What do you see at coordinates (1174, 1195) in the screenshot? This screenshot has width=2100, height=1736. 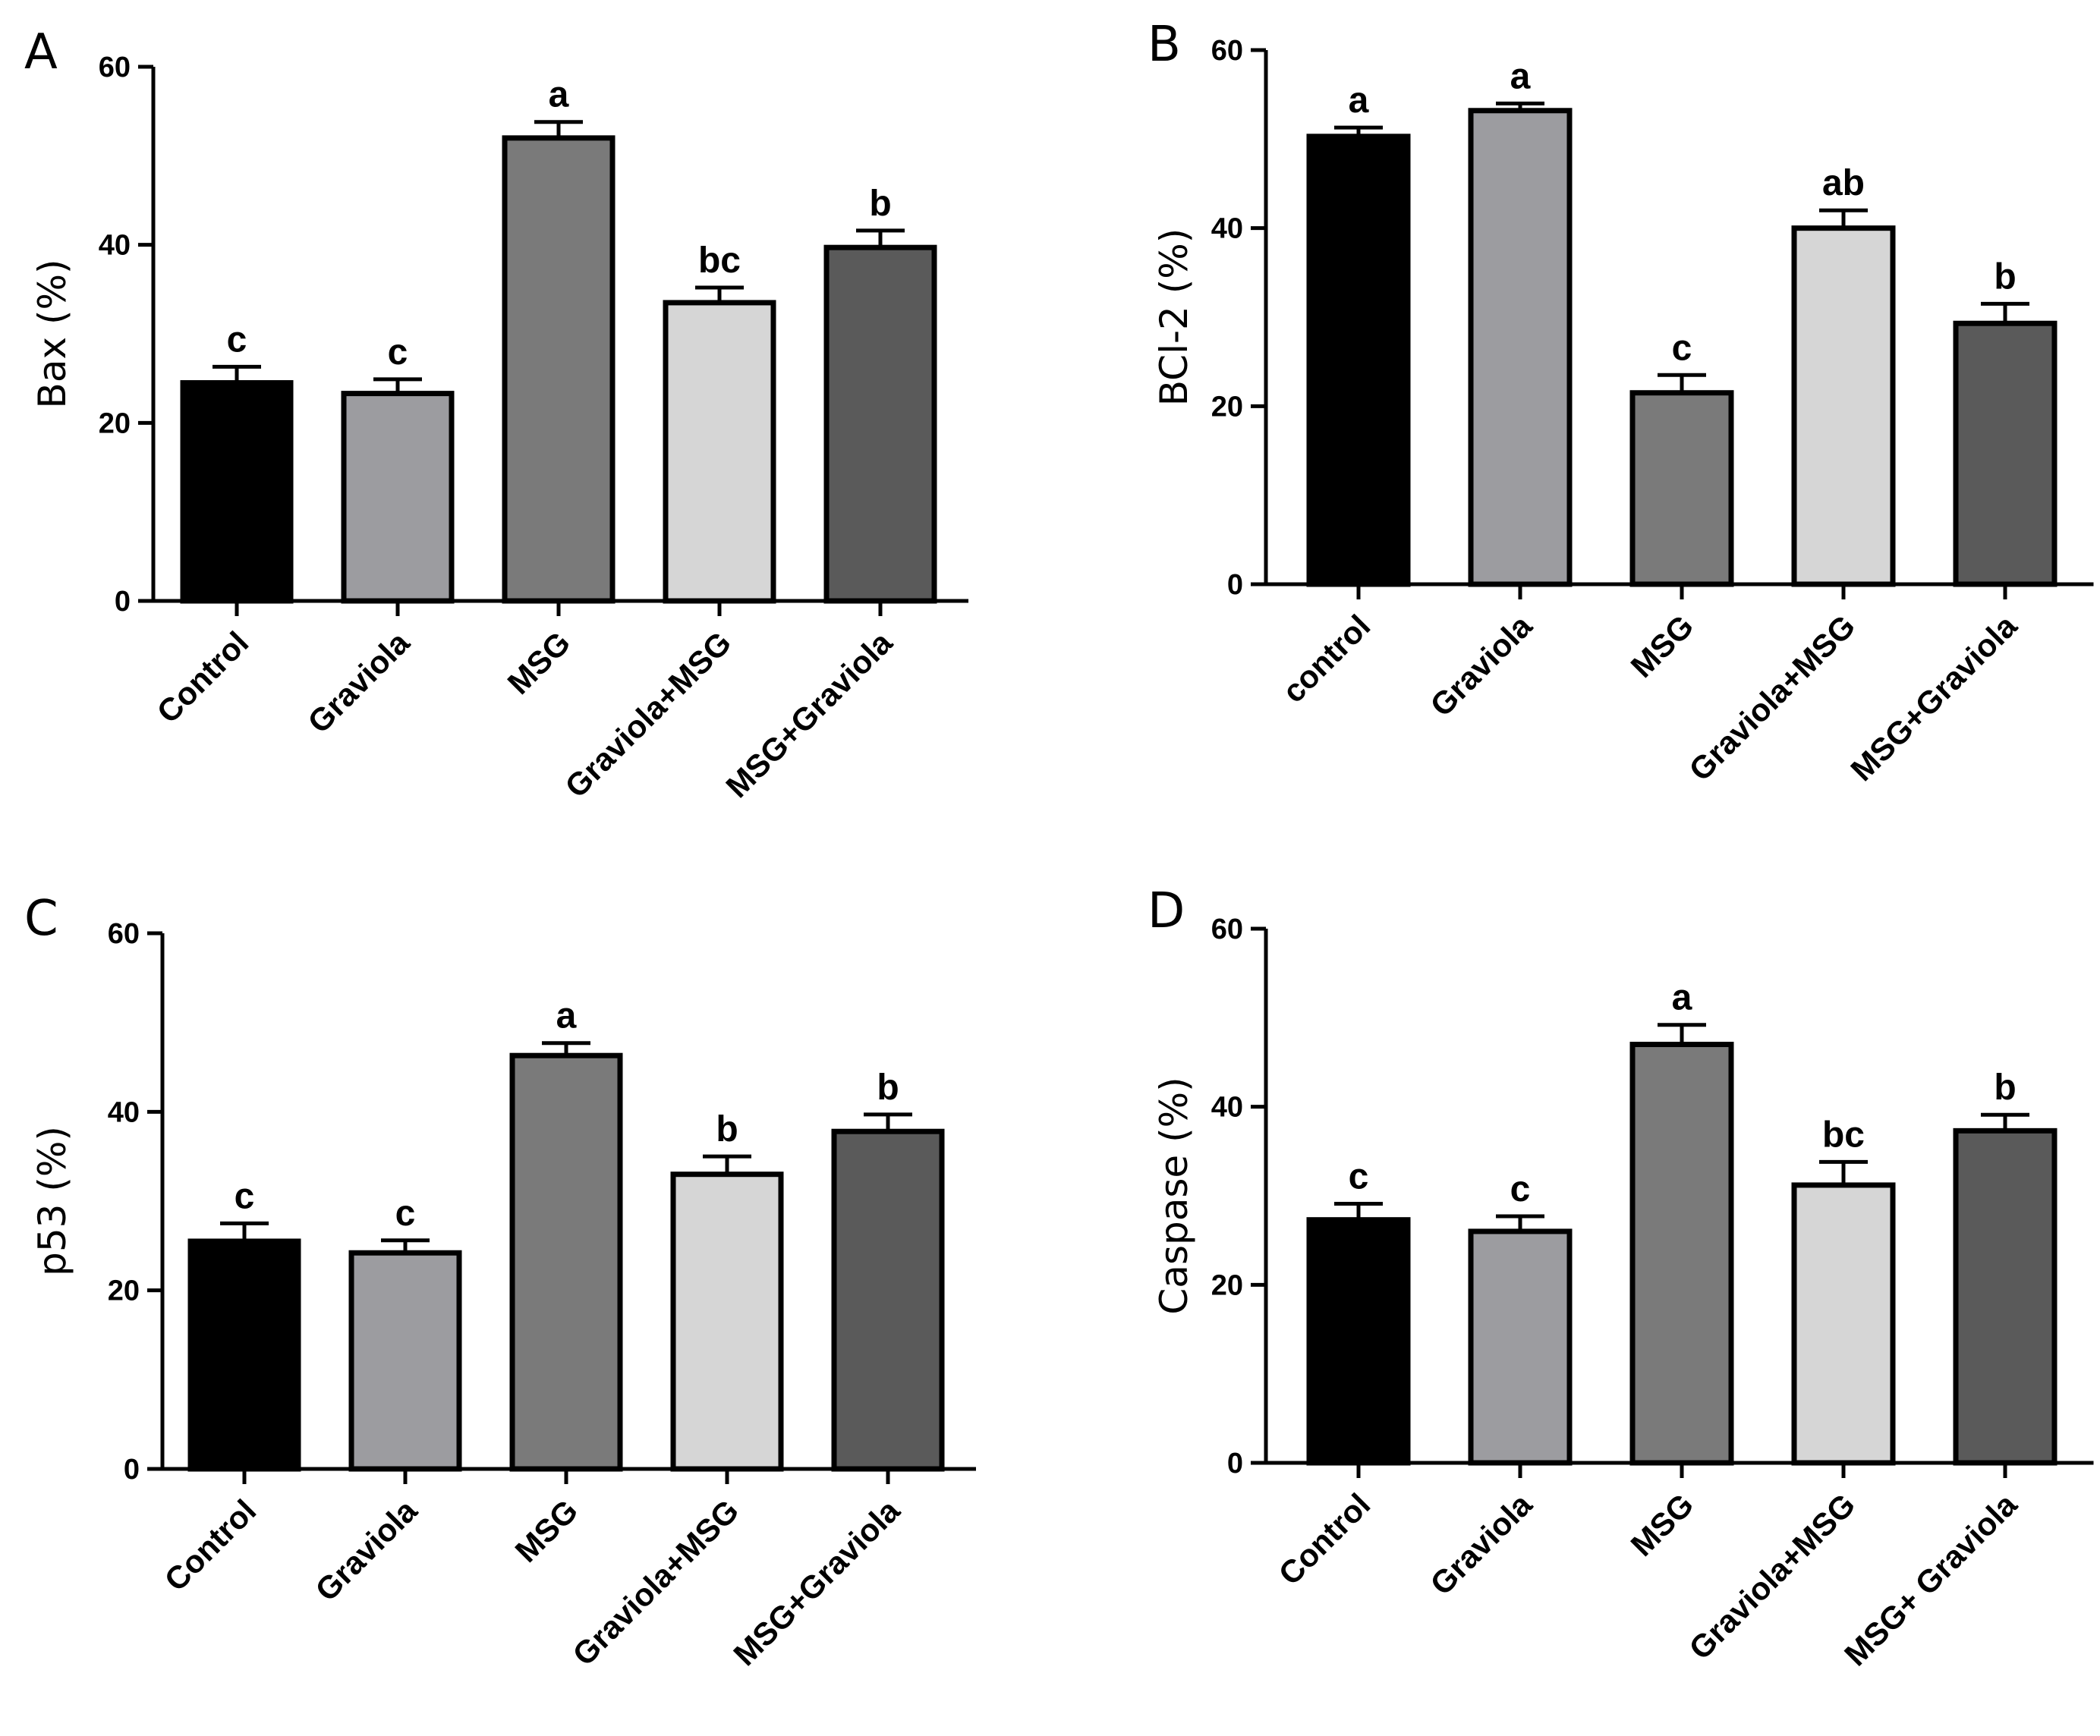 I see `y-axis-label: Caspase (%)` at bounding box center [1174, 1195].